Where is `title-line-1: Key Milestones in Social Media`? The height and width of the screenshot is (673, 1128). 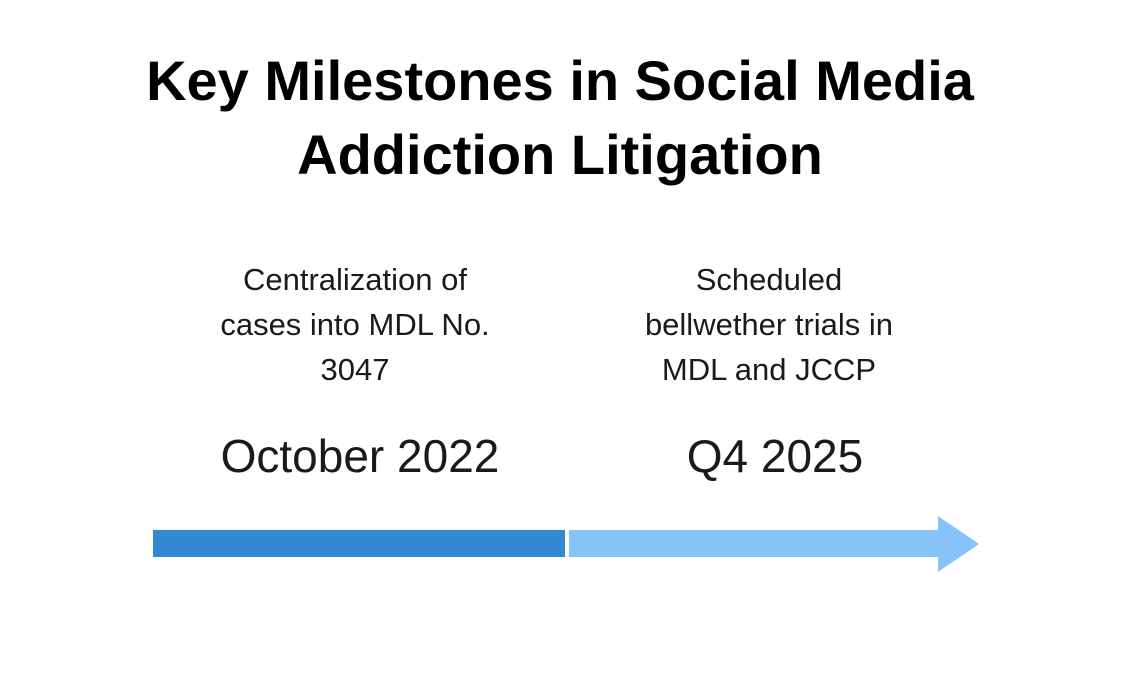 title-line-1: Key Milestones in Social Media is located at coordinates (560, 80).